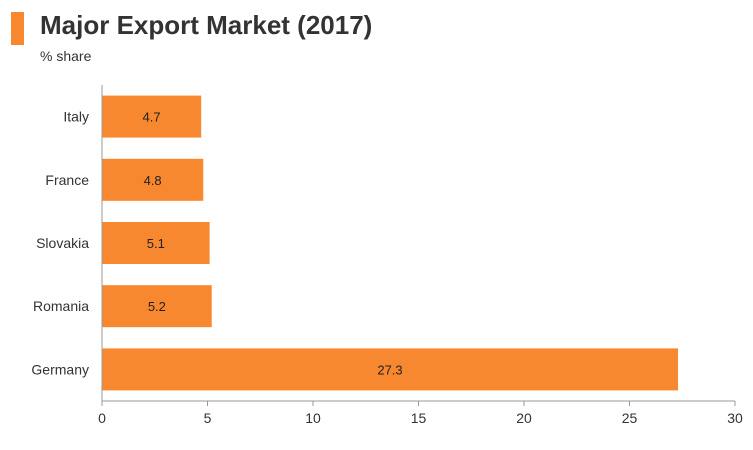 This screenshot has height=450, width=753. I want to click on value-label-germany: 27.3, so click(389, 369).